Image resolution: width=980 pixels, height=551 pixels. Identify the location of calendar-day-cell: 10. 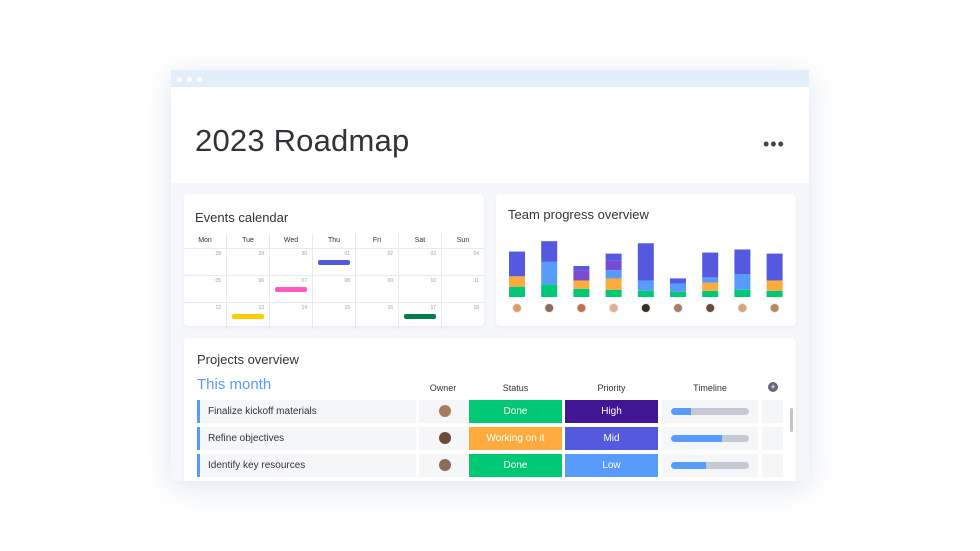
(419, 289).